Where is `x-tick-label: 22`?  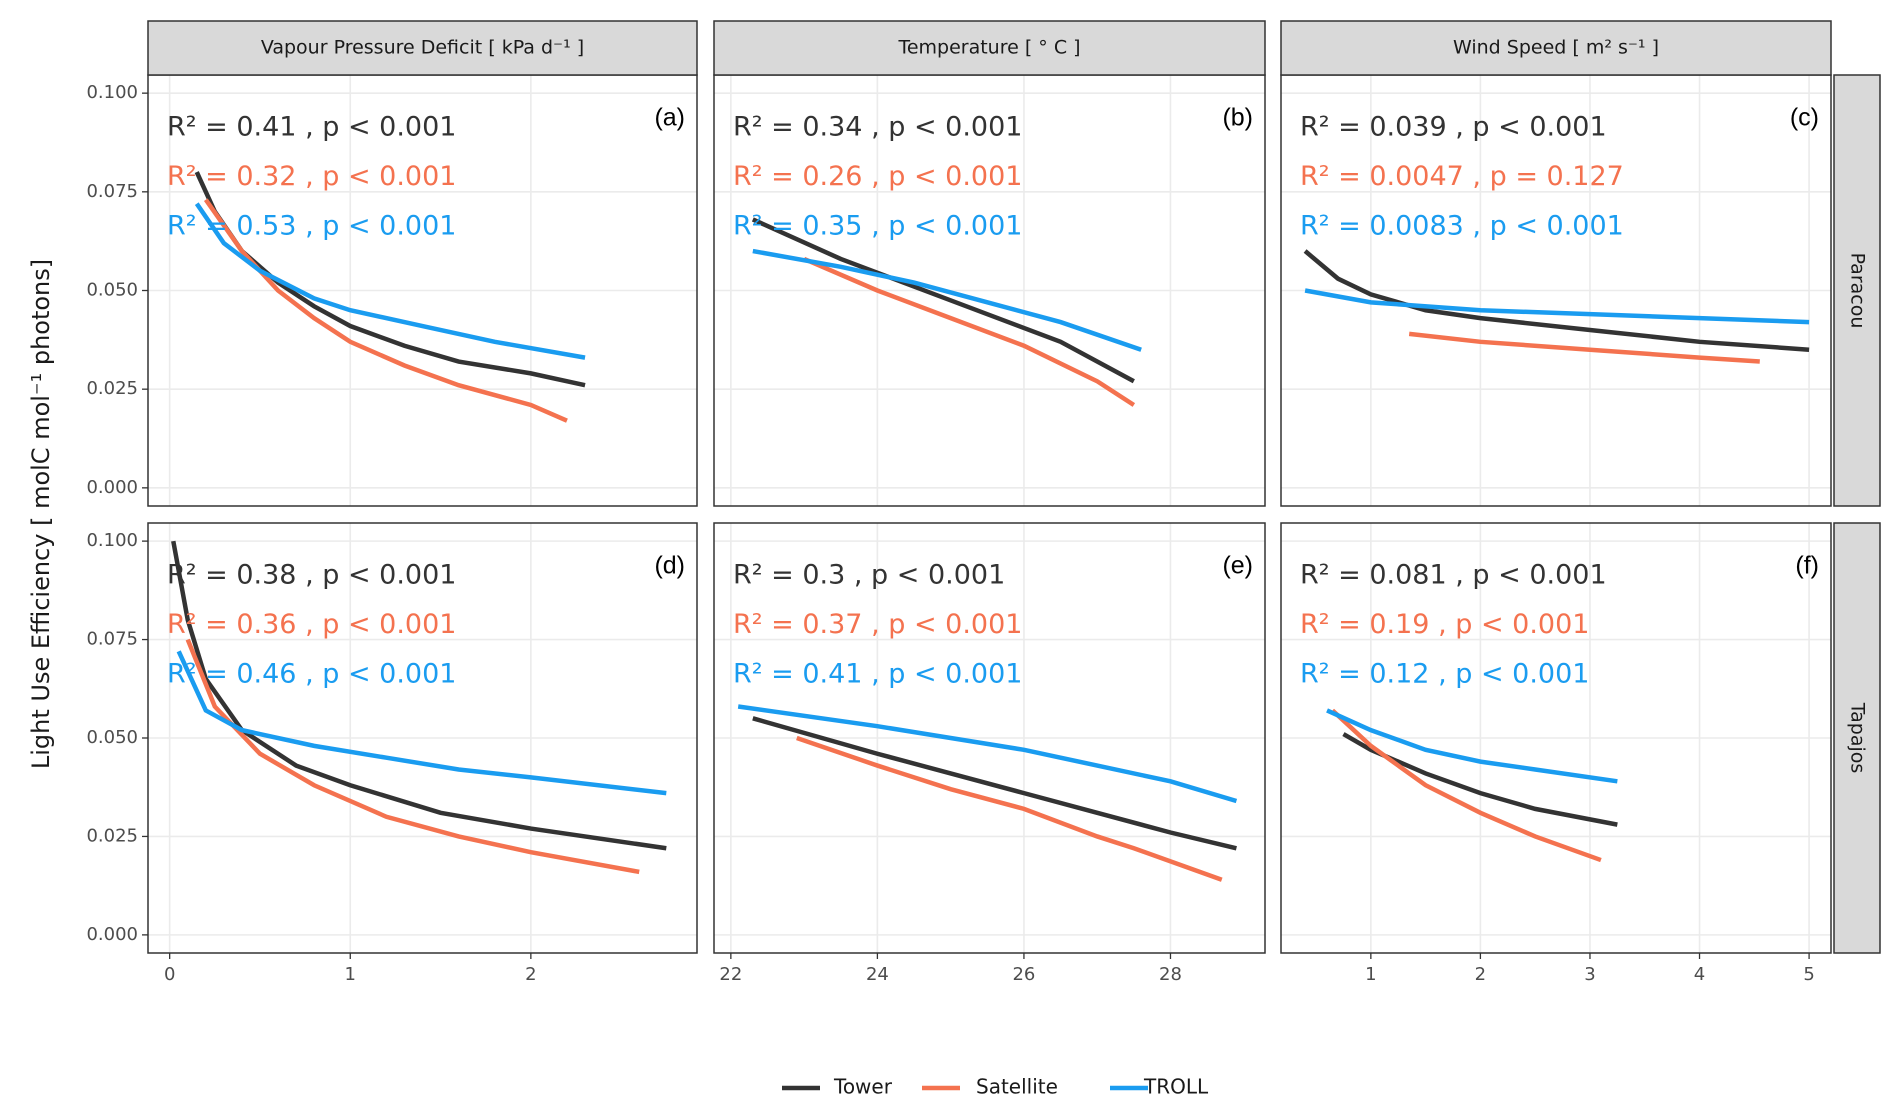
x-tick-label: 22 is located at coordinates (730, 974).